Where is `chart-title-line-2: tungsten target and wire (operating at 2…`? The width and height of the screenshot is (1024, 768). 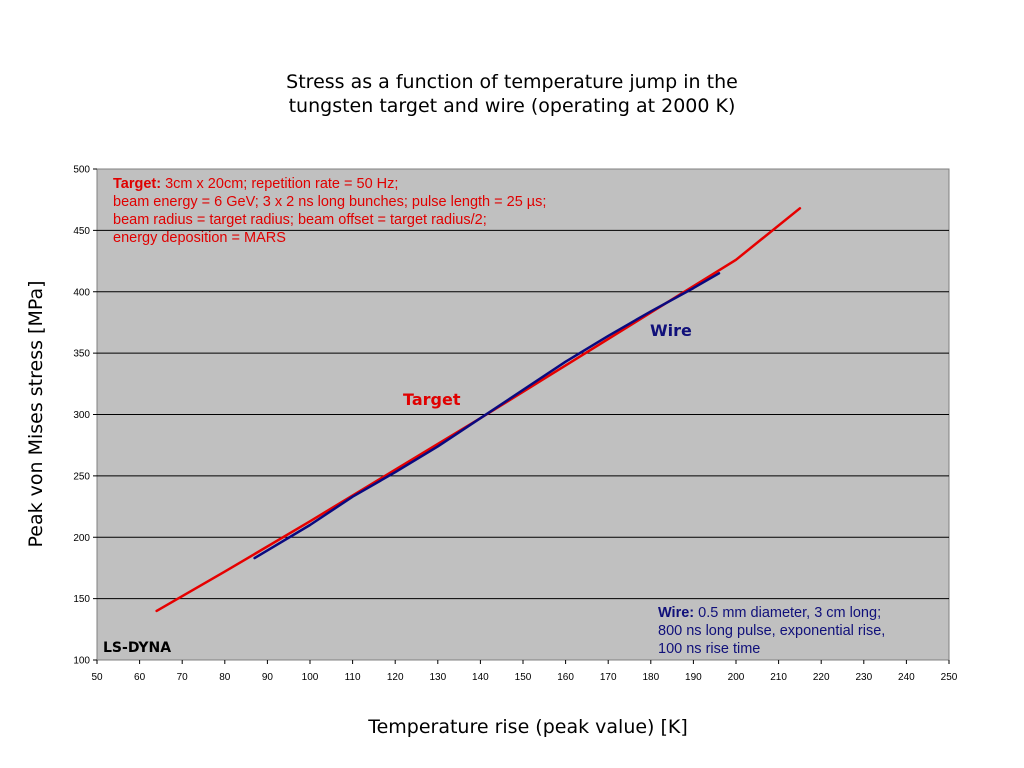 chart-title-line-2: tungsten target and wire (operating at 2… is located at coordinates (512, 106).